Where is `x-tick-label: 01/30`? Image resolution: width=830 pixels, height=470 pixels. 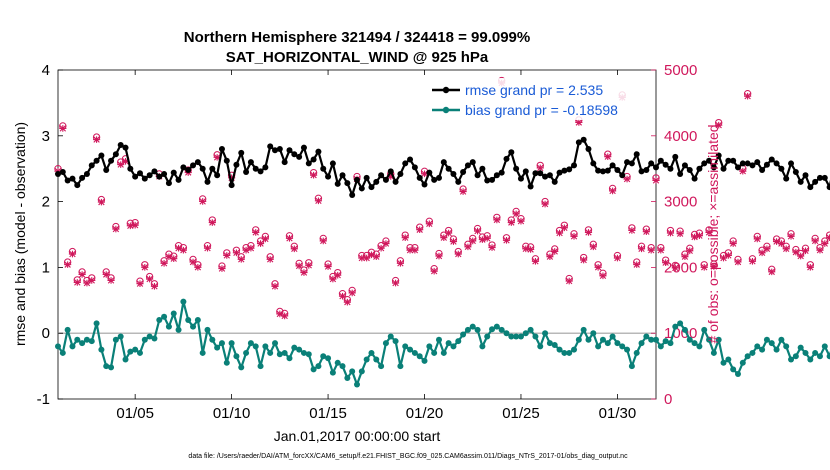 x-tick-label: 01/30 is located at coordinates (618, 413).